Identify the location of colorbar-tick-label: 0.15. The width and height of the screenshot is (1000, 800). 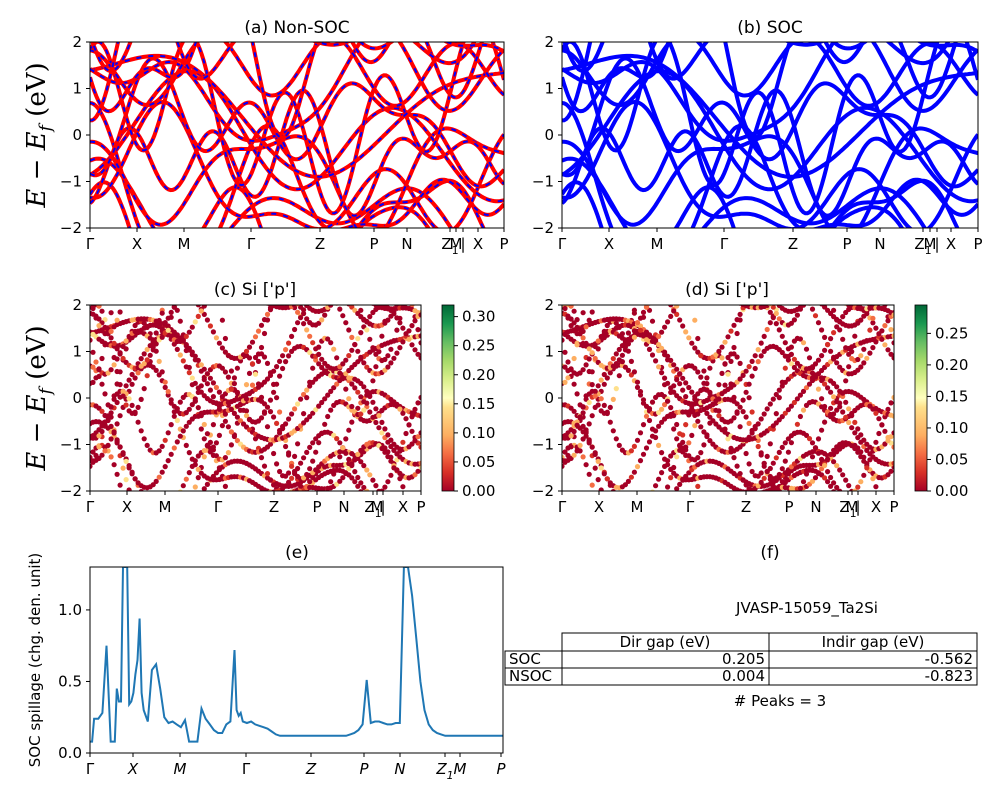
(951, 396).